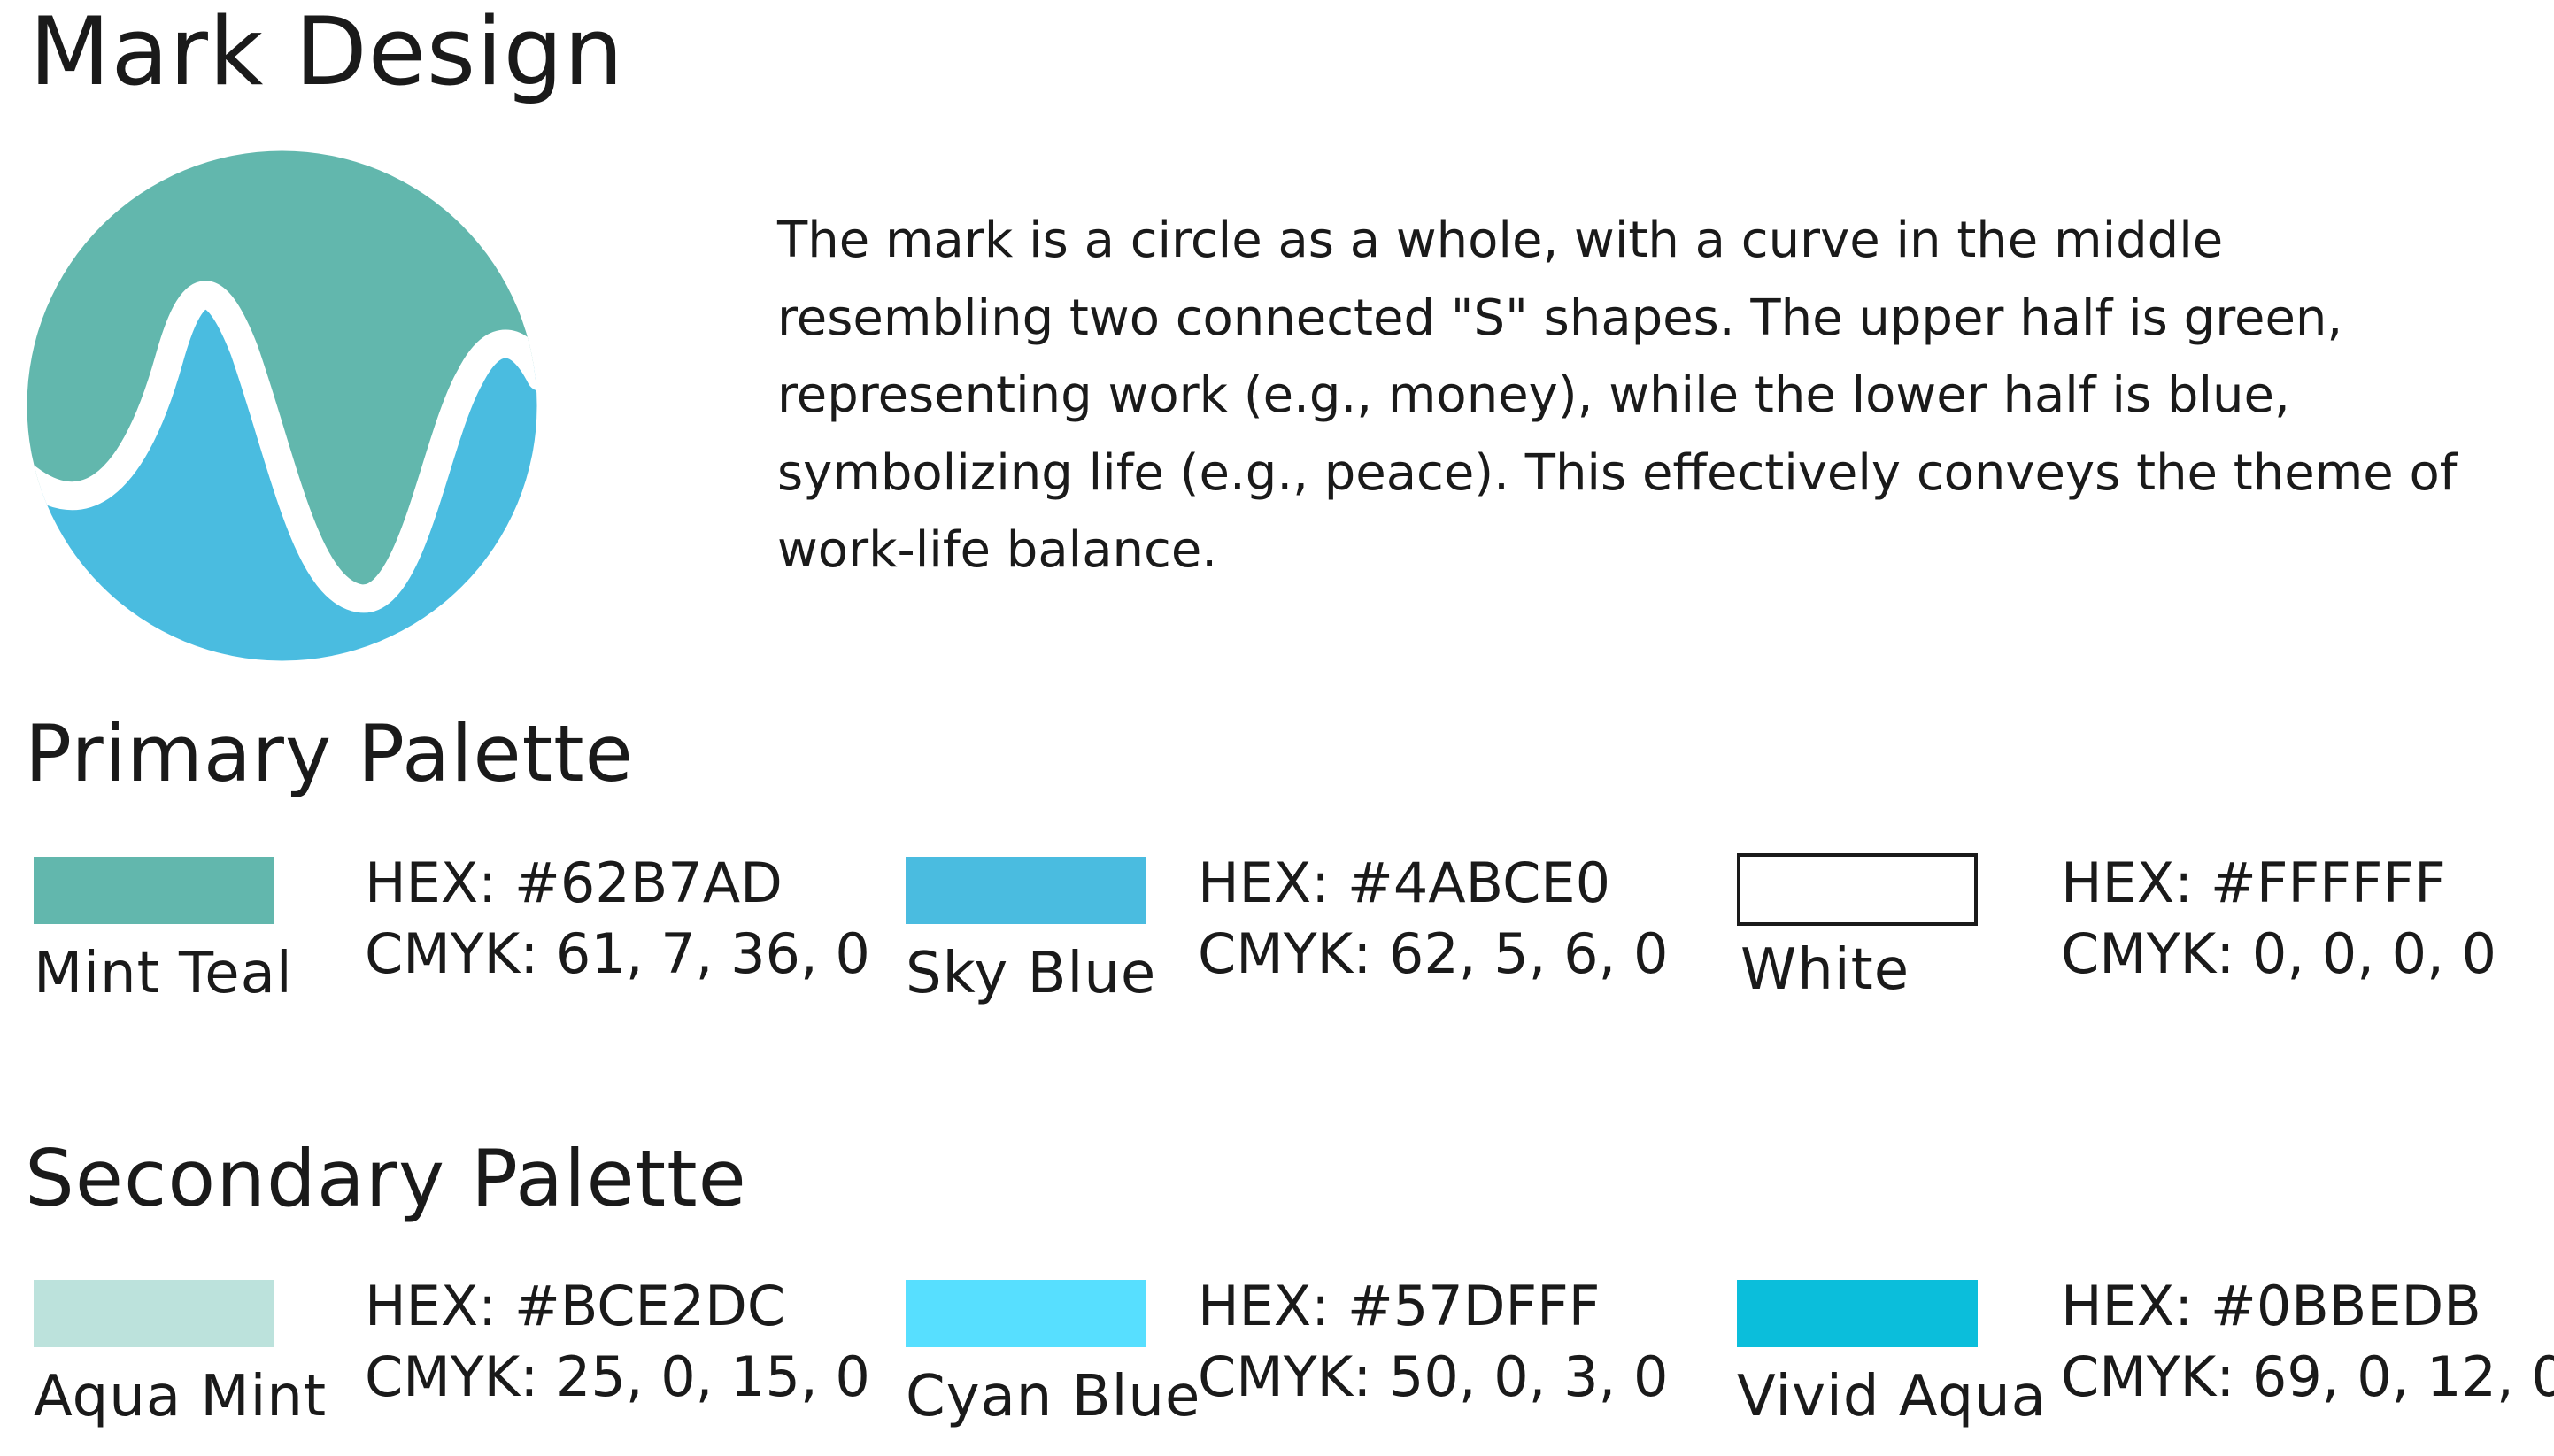 This screenshot has width=2554, height=1456. I want to click on hex-value: HEX: #62B7AD, so click(574, 883).